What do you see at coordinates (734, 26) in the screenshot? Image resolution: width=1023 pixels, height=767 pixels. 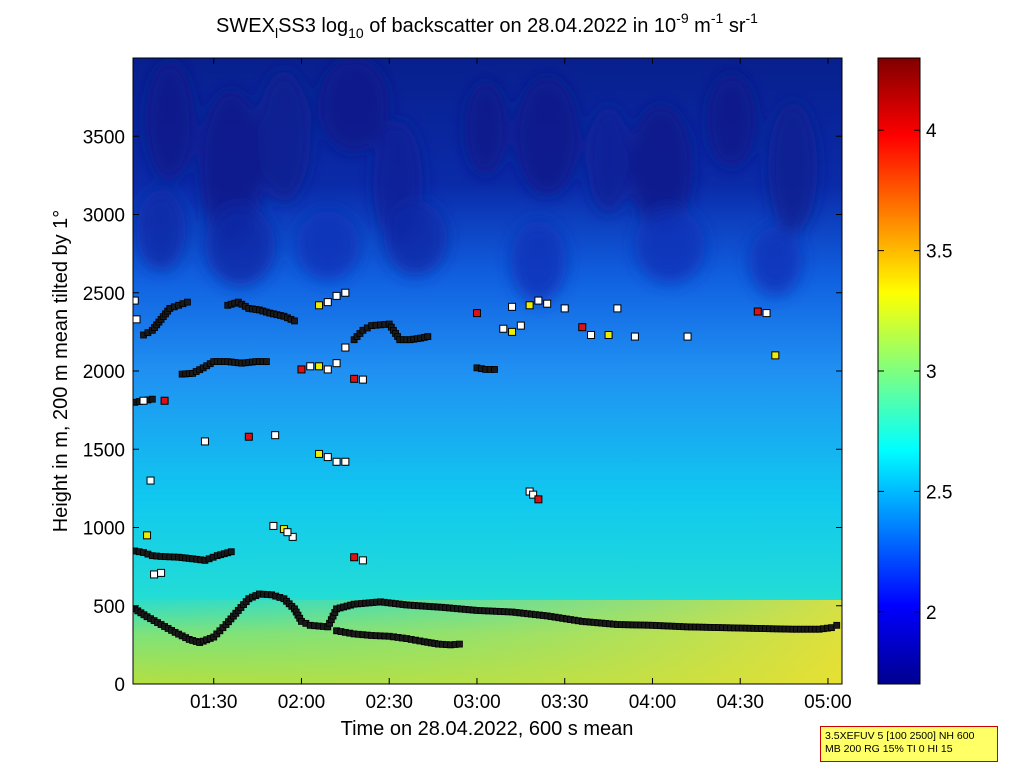 I see `title-unit2: sr` at bounding box center [734, 26].